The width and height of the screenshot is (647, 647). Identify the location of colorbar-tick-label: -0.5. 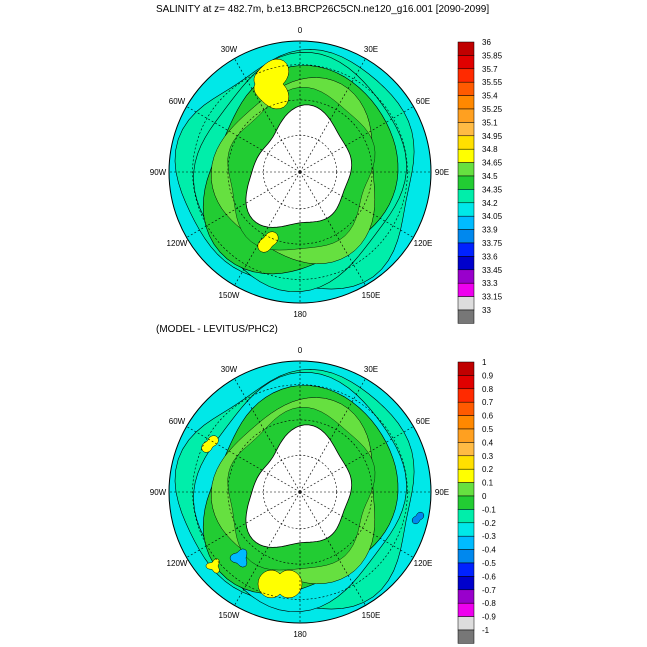
(489, 563).